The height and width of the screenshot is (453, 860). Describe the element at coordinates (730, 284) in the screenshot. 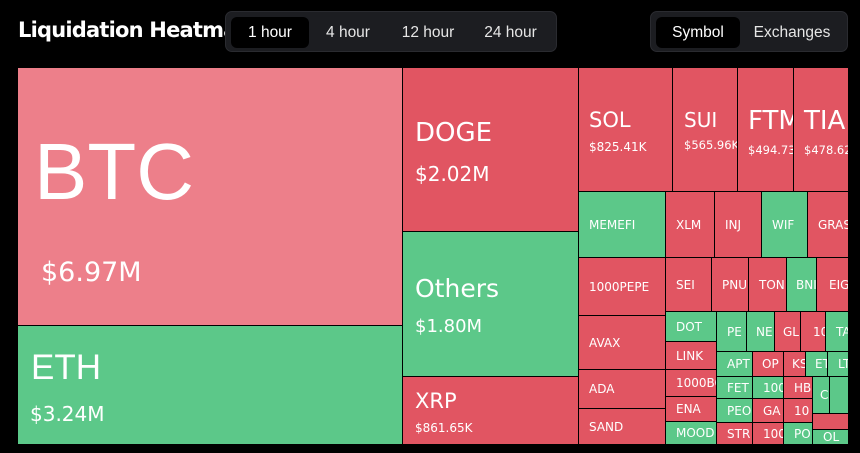

I see `tile-pnut: PNU` at that location.